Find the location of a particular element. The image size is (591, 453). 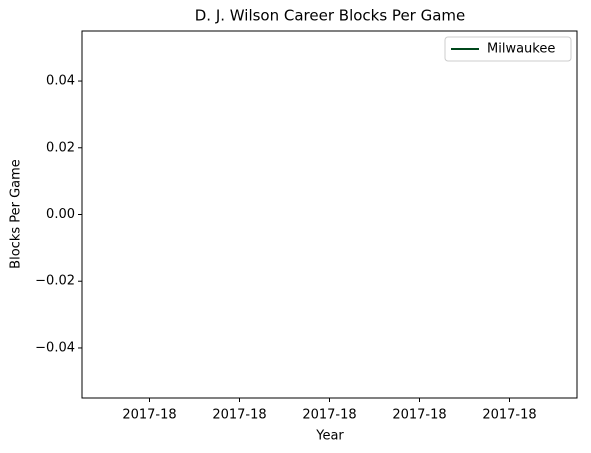

y-tick-label: 0.02 is located at coordinates (60, 147).